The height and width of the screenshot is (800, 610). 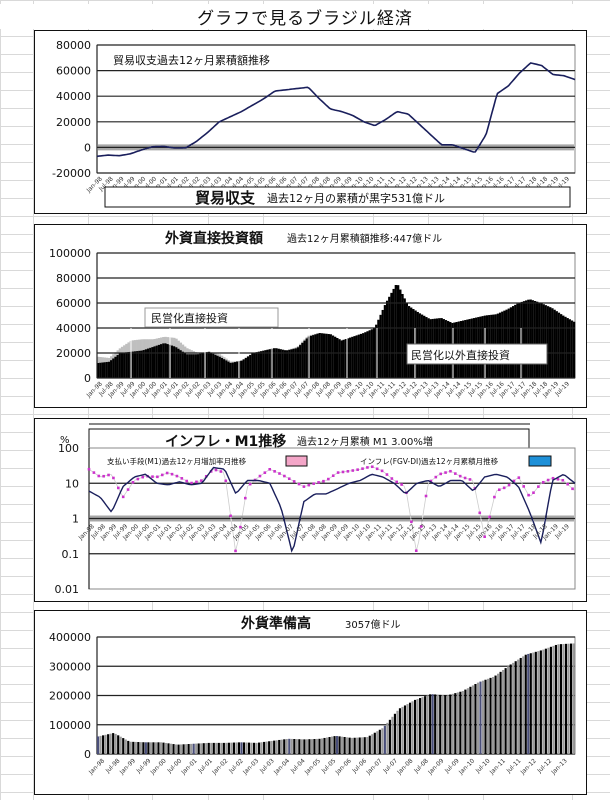 I want to click on y-tick-label: 0.01, so click(x=67, y=589).